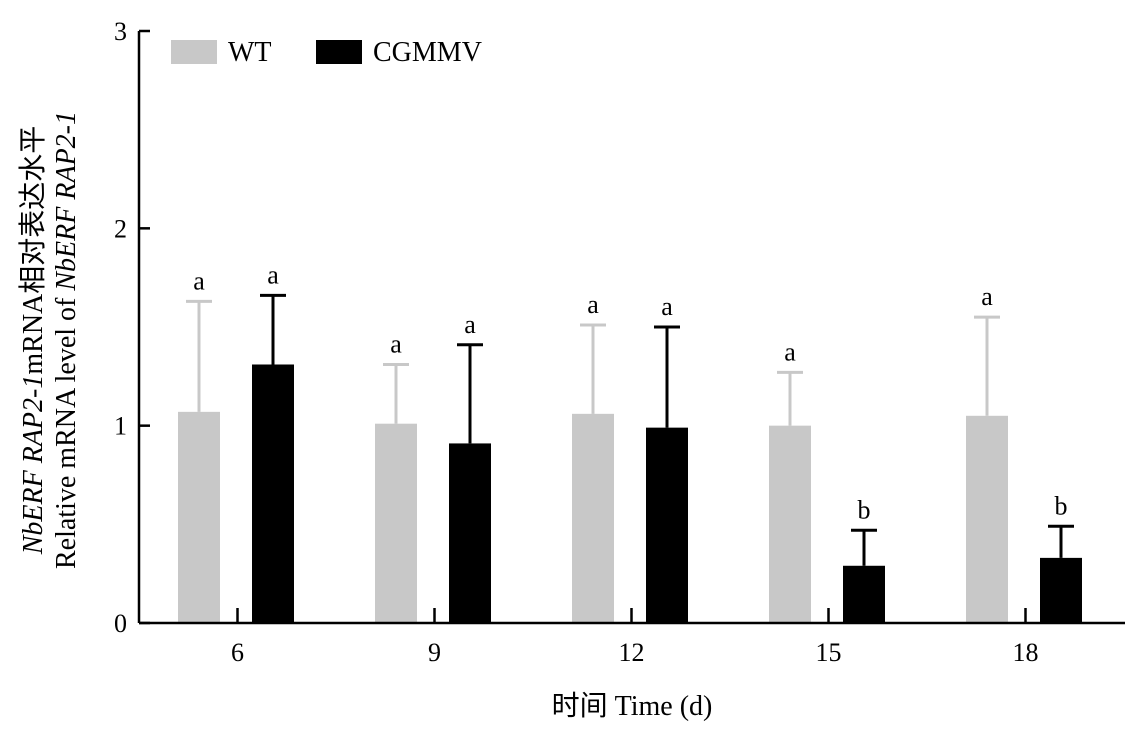 This screenshot has height=740, width=1141. Describe the element at coordinates (632, 706) in the screenshot. I see `x-axis-title: 时间 Time (d)` at that location.